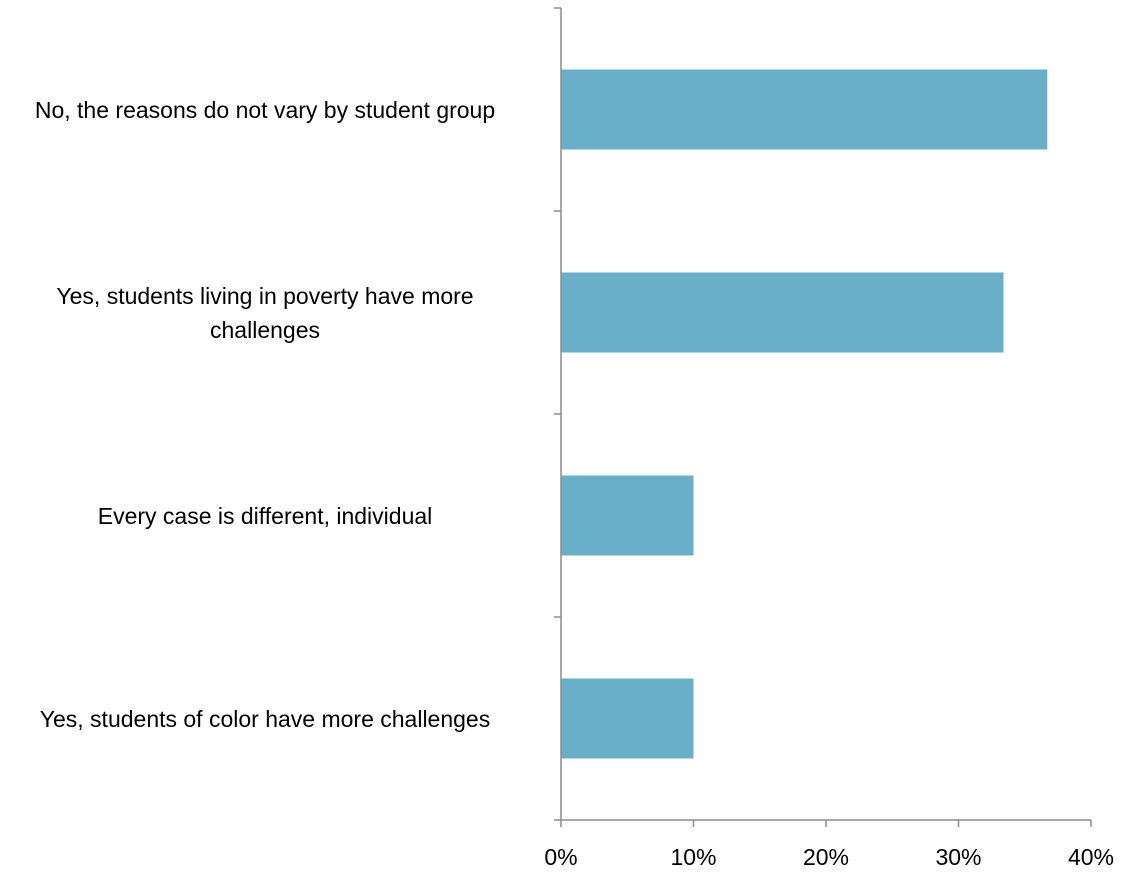 The width and height of the screenshot is (1122, 873). Describe the element at coordinates (958, 857) in the screenshot. I see `x-tick-label: 30%` at that location.